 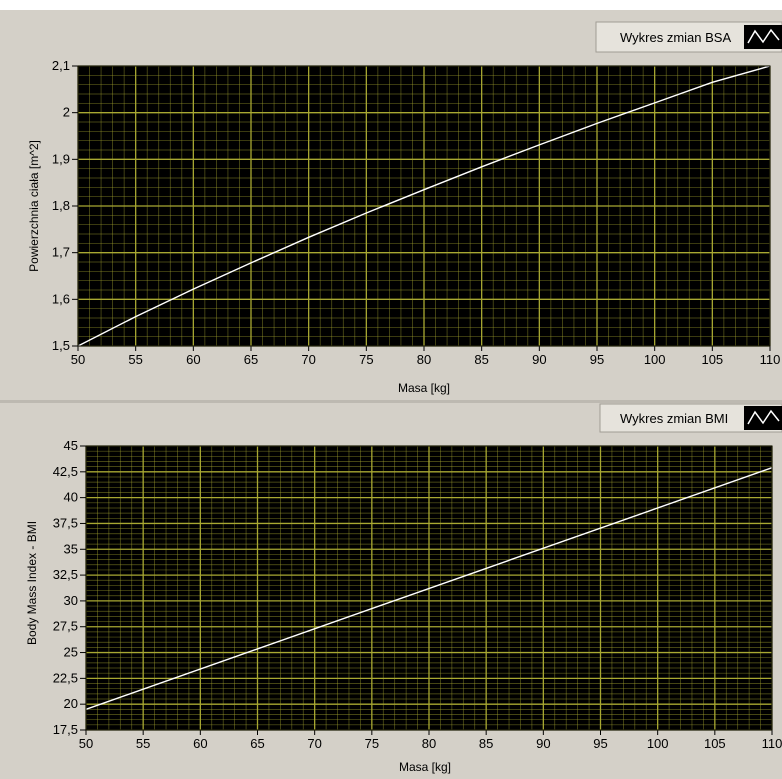 I want to click on bmi-x-tick-label: 110, so click(x=772, y=743).